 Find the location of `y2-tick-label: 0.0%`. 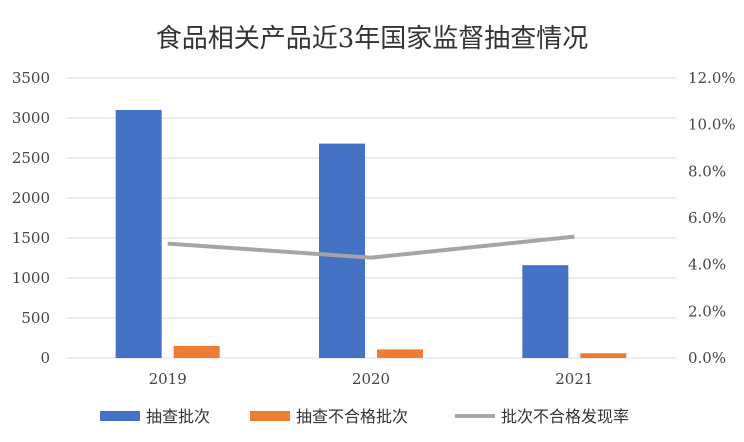

y2-tick-label: 0.0% is located at coordinates (707, 358).